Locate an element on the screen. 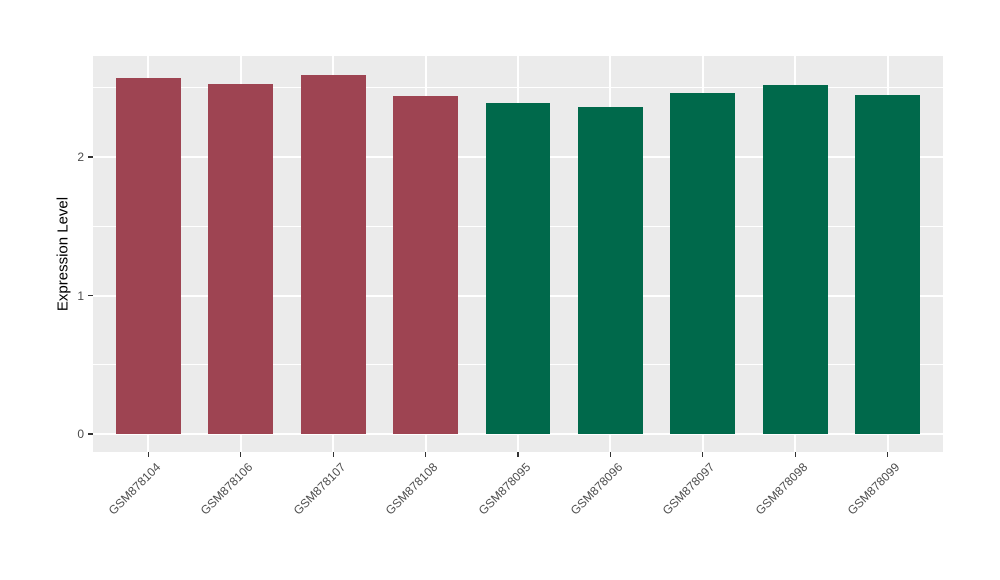 Image resolution: width=1000 pixels, height=580 pixels. y-tick-label: 0 is located at coordinates (80, 434).